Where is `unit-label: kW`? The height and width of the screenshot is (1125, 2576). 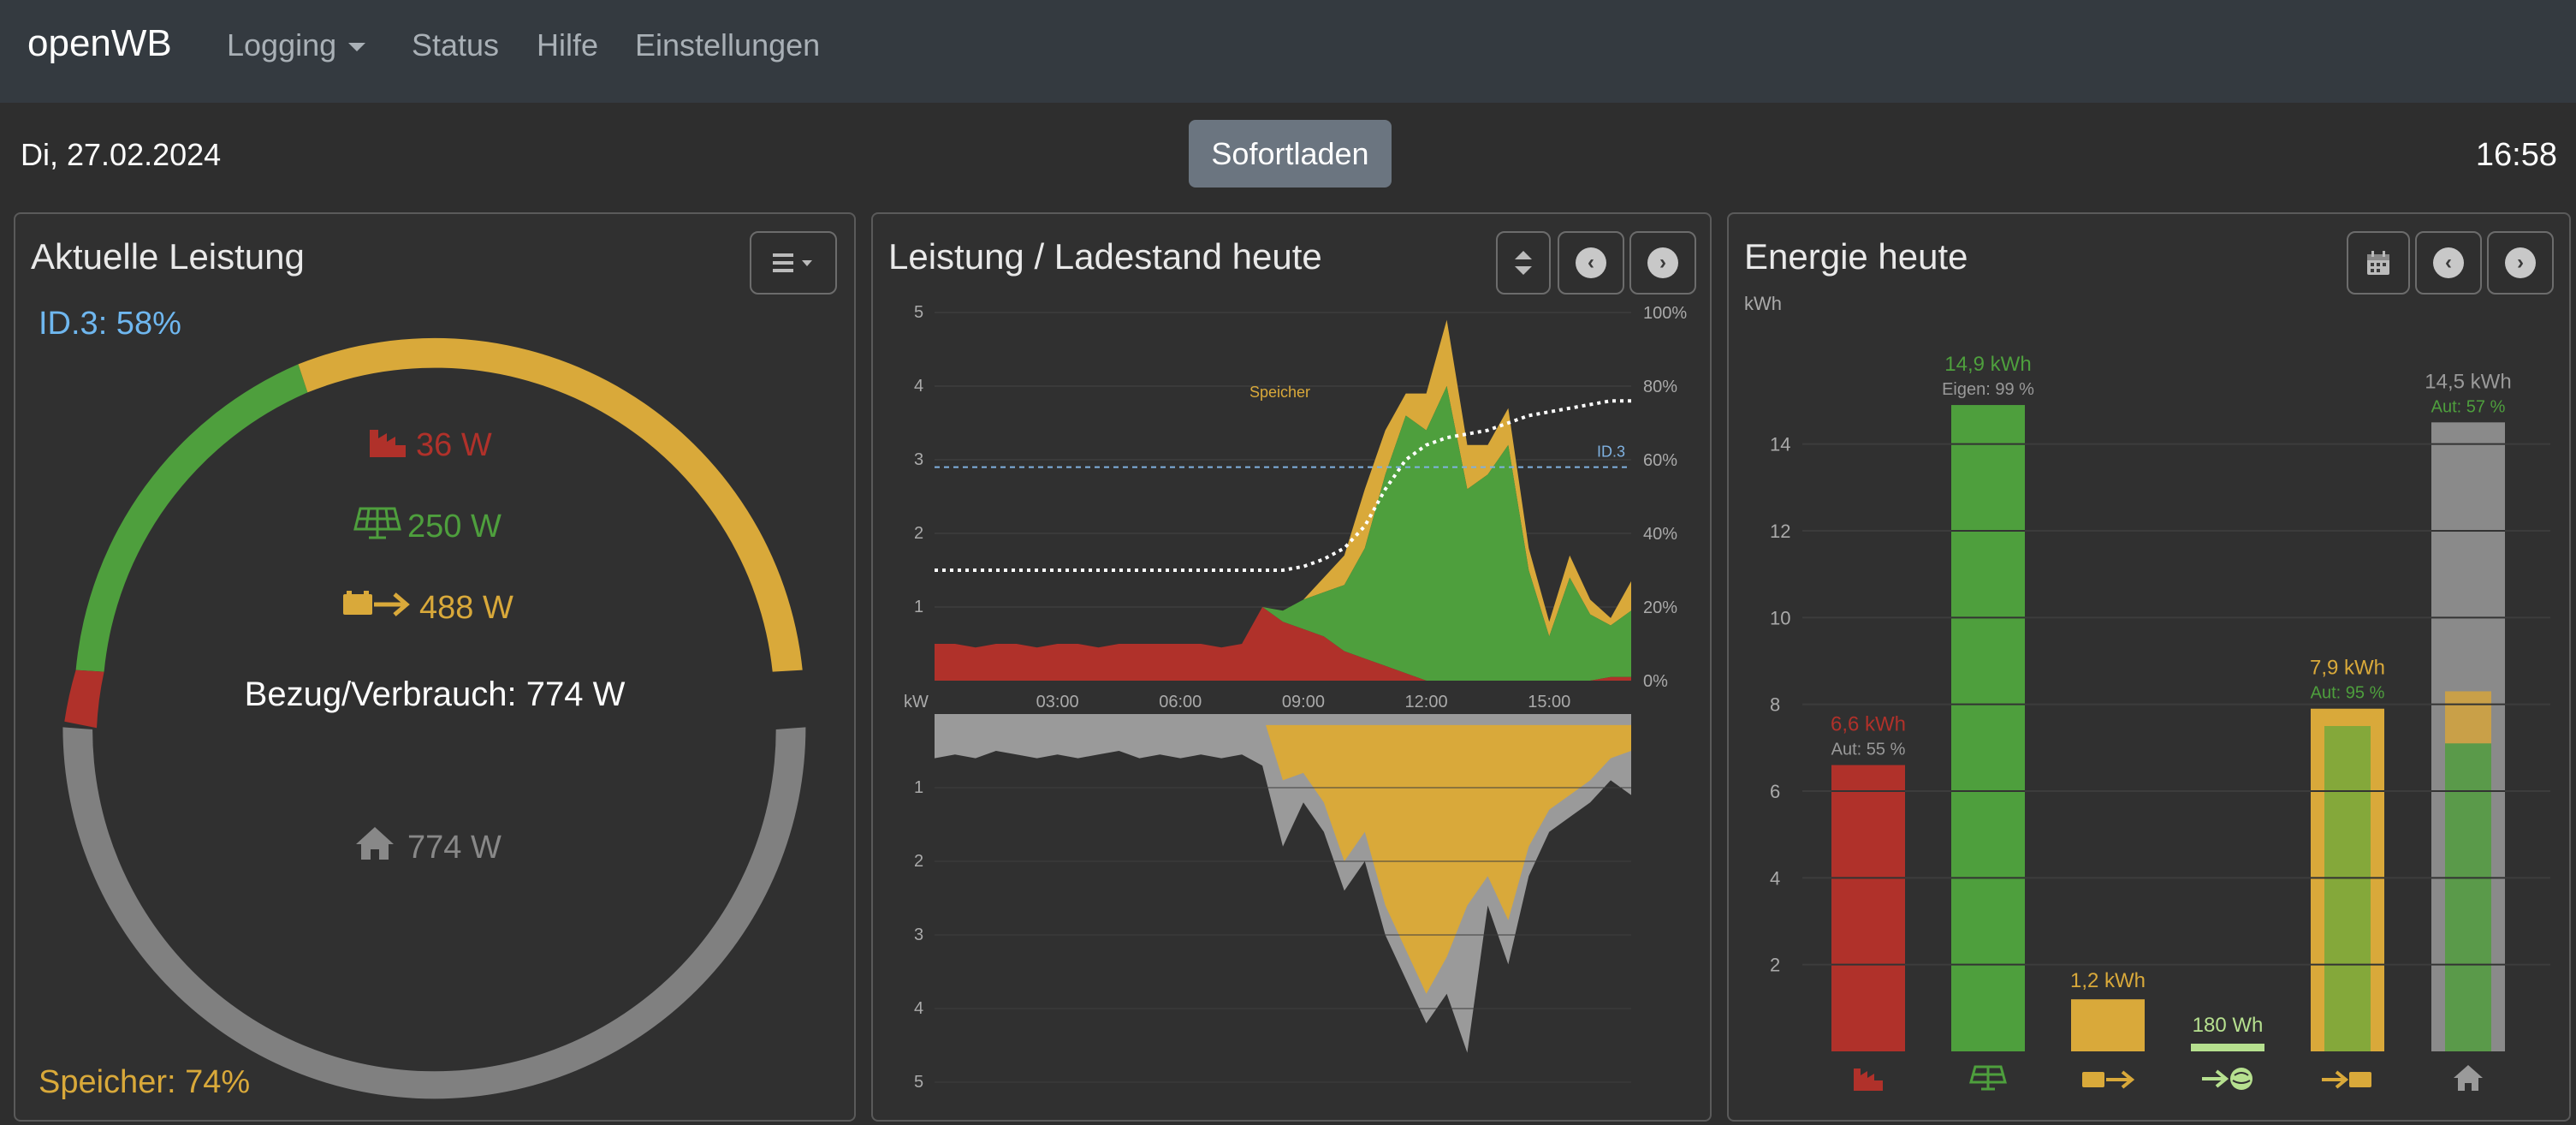 unit-label: kW is located at coordinates (916, 702).